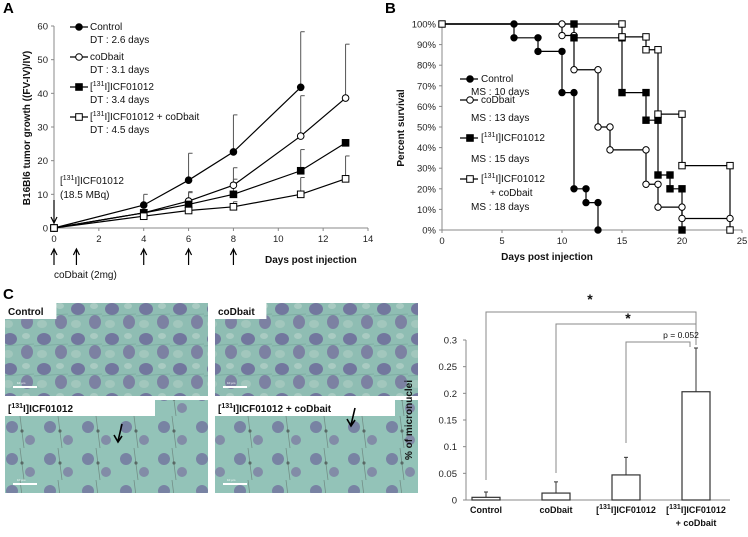 The height and width of the screenshot is (537, 748). I want to click on y-tick-label: 0, so click(45, 229).